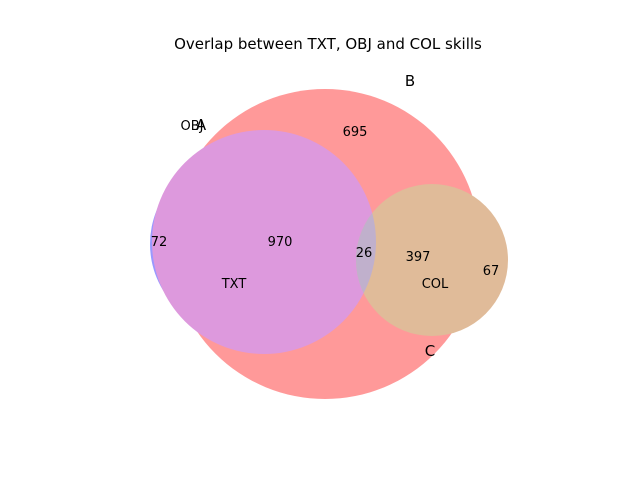 The image size is (640, 480). Describe the element at coordinates (430, 351) in the screenshot. I see `set-c-letter: C` at that location.